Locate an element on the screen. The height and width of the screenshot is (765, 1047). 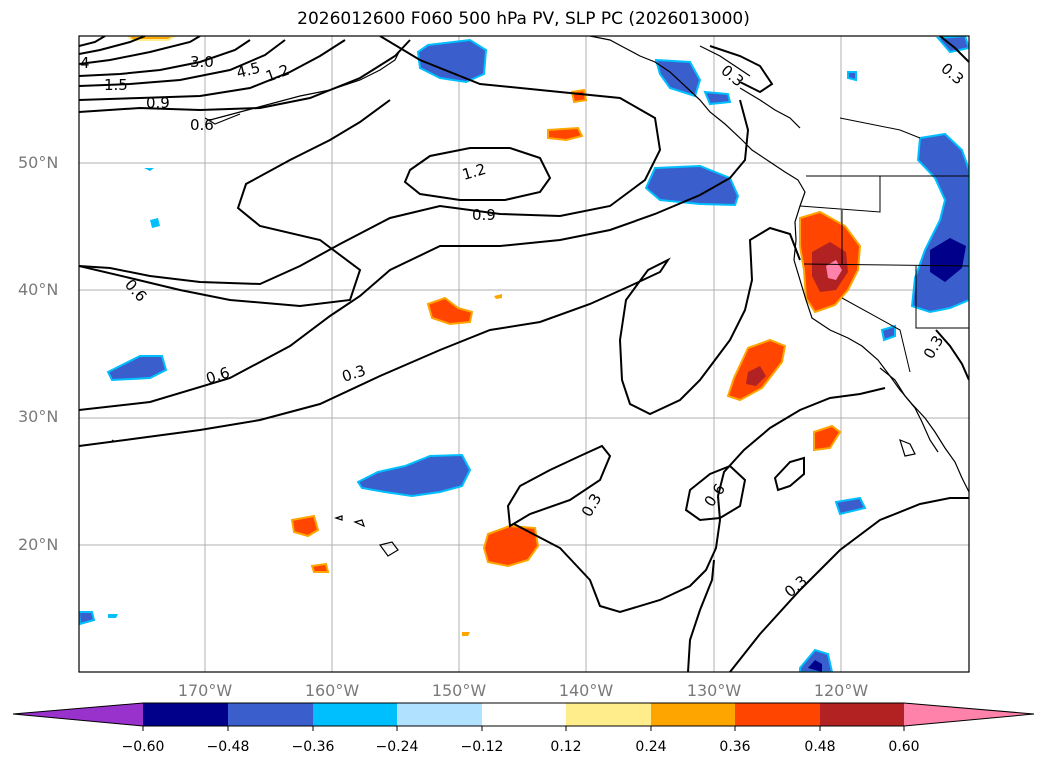
contour-label: 3.0 is located at coordinates (202, 62).